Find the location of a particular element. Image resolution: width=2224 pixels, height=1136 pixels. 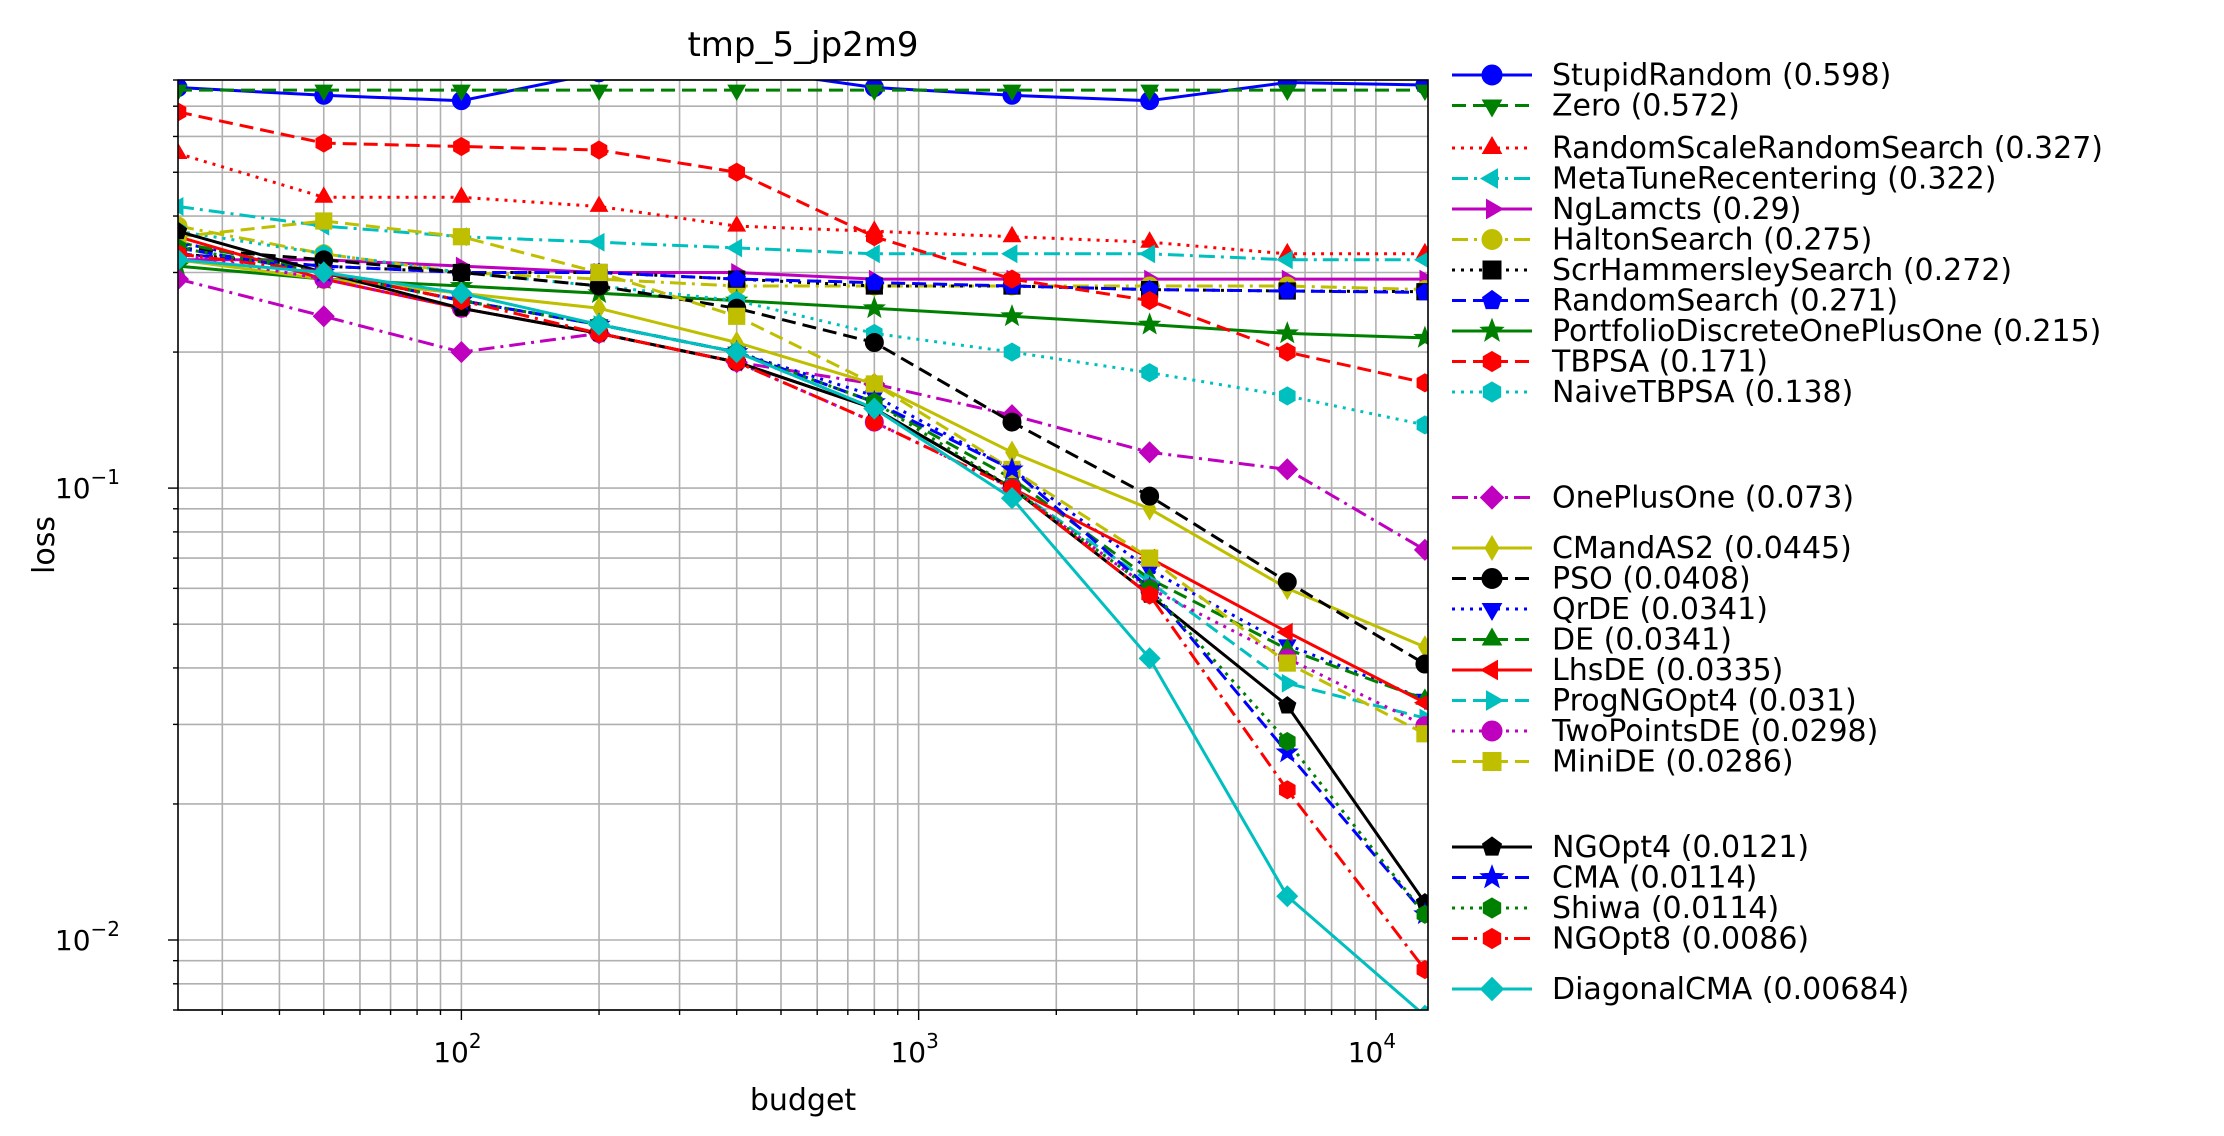

legend-label: ScrHammersleySearch (0.272) is located at coordinates (1782, 270).